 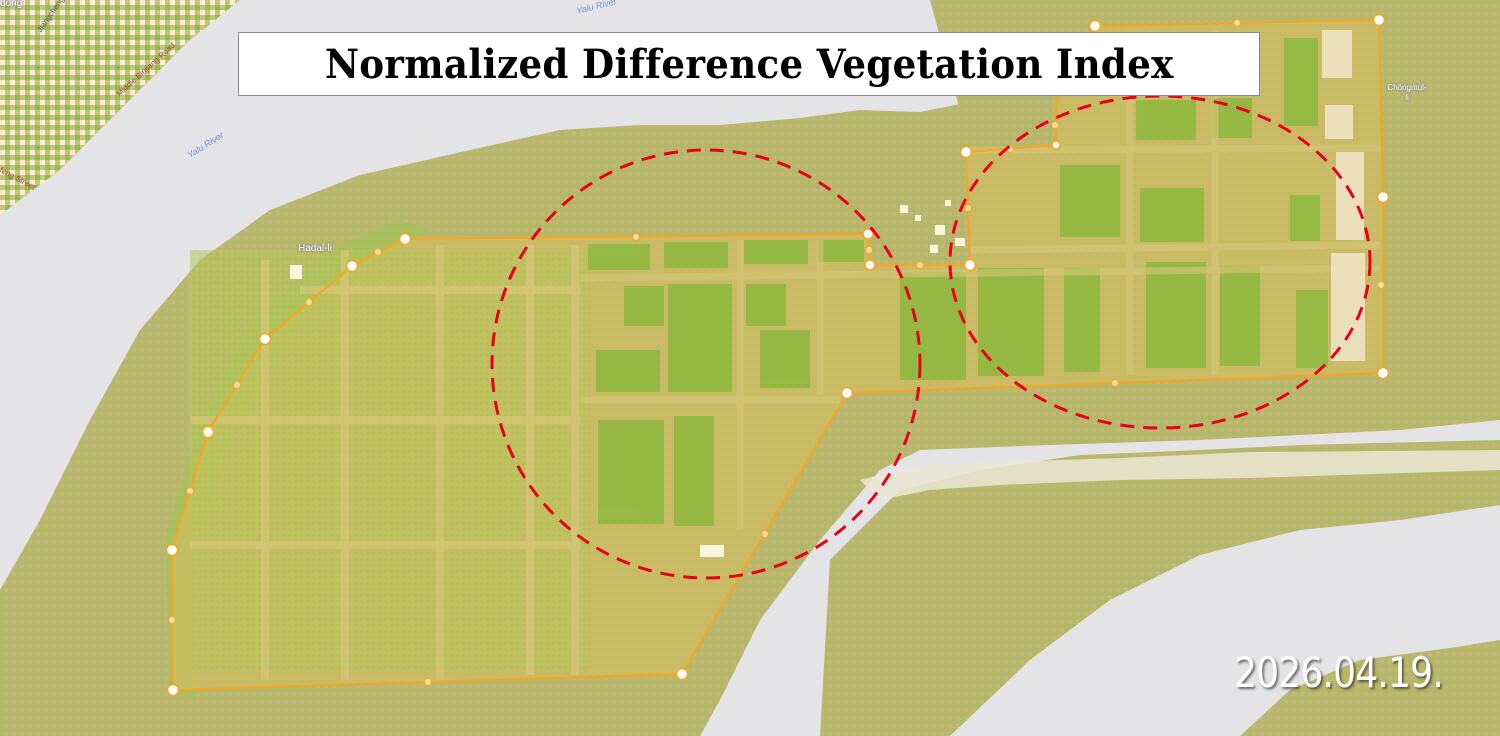 I want to click on label-place-chongmul: Chŏngmul-li, so click(x=1407, y=92).